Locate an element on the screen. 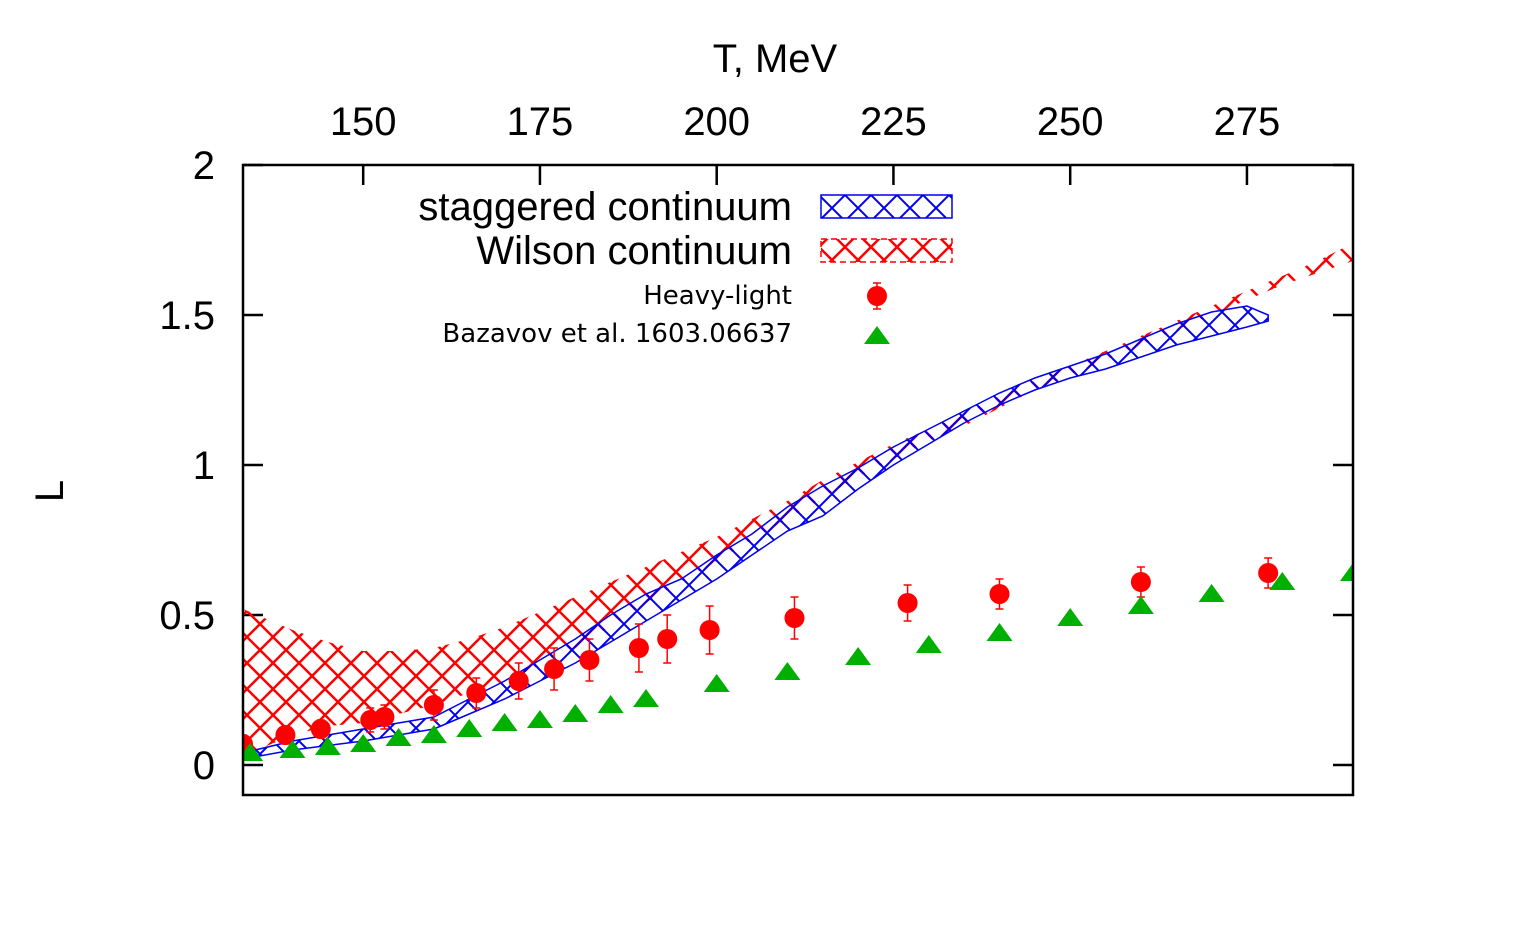 This screenshot has width=1536, height=946. legend-marker-heavy-light is located at coordinates (877, 296).